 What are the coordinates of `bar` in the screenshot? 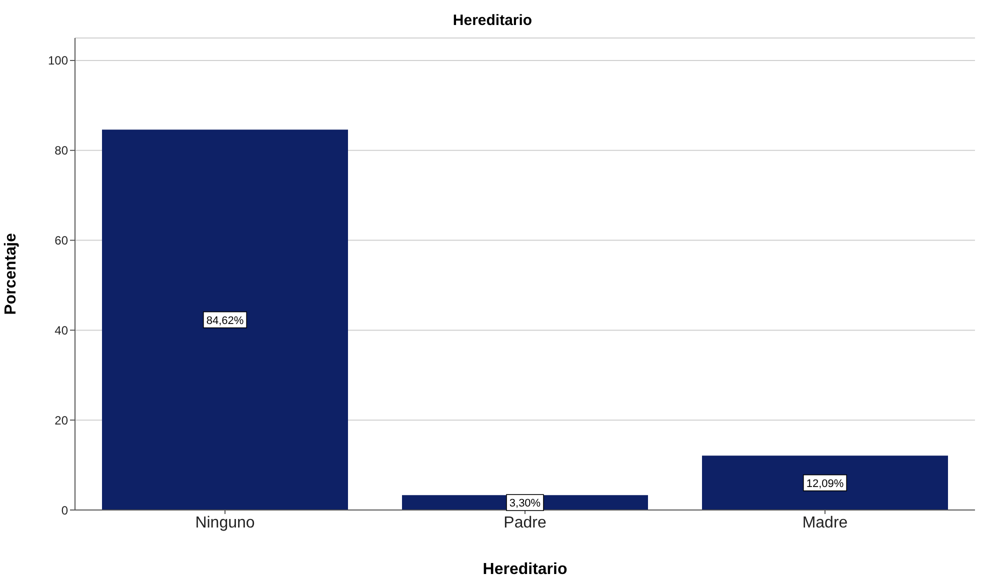 It's located at (825, 483).